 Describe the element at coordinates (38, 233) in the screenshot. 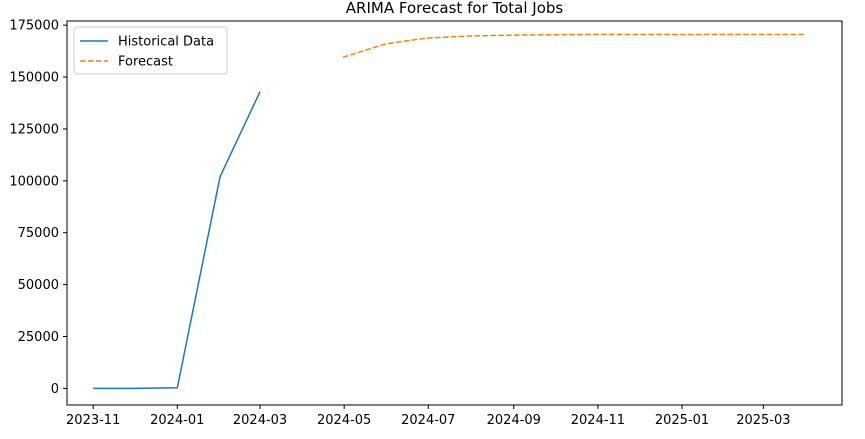

I see `y-tick-label: 75000` at that location.